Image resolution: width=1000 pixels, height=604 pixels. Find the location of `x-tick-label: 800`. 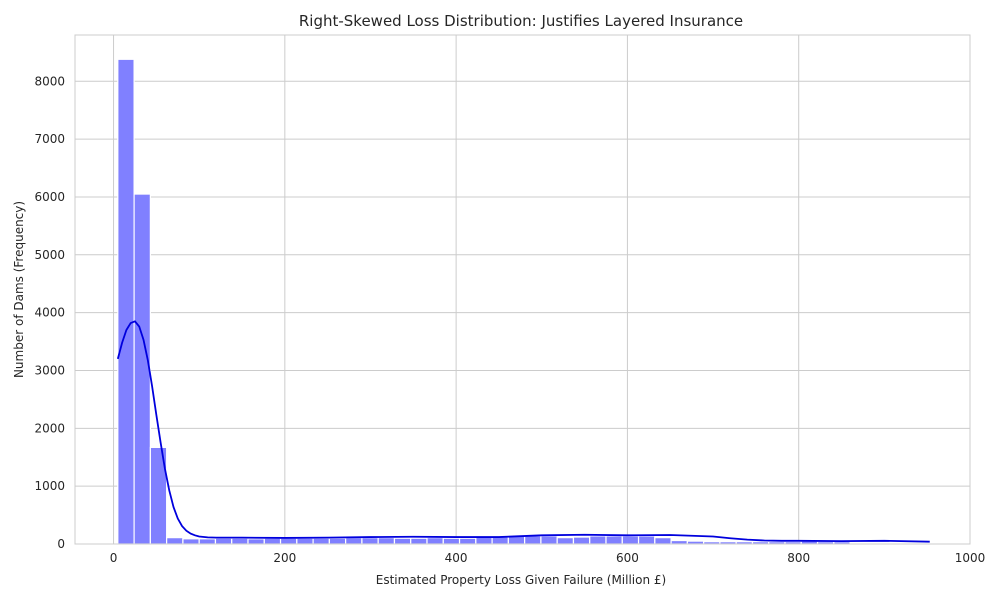

x-tick-label: 800 is located at coordinates (798, 558).